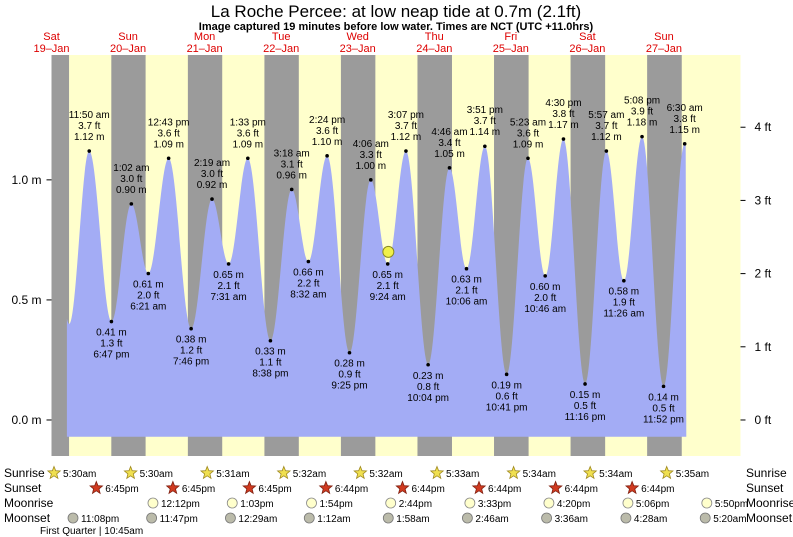 The width and height of the screenshot is (793, 537). I want to click on y-right-tick-label: 2 ft, so click(763, 274).